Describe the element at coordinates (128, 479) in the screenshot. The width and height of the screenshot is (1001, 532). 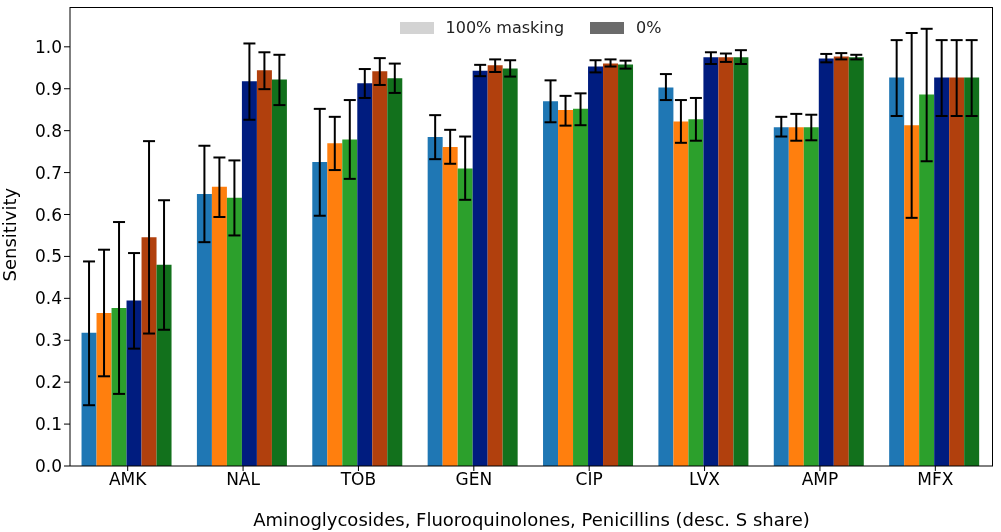
I see `x-tick-label: AMK` at that location.